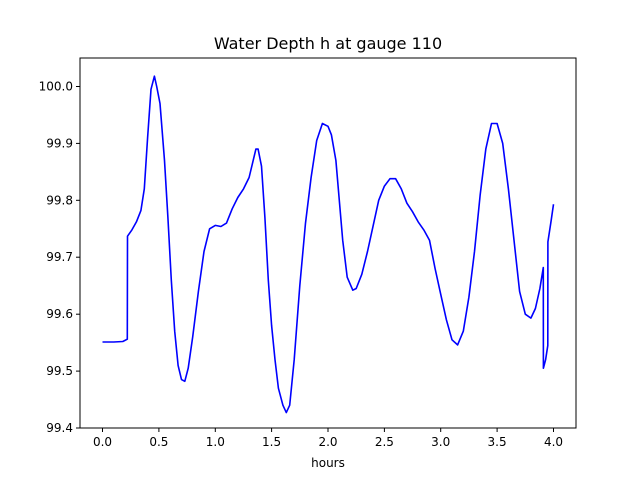  Describe the element at coordinates (59, 200) in the screenshot. I see `y-tick-label: 99.8` at that location.